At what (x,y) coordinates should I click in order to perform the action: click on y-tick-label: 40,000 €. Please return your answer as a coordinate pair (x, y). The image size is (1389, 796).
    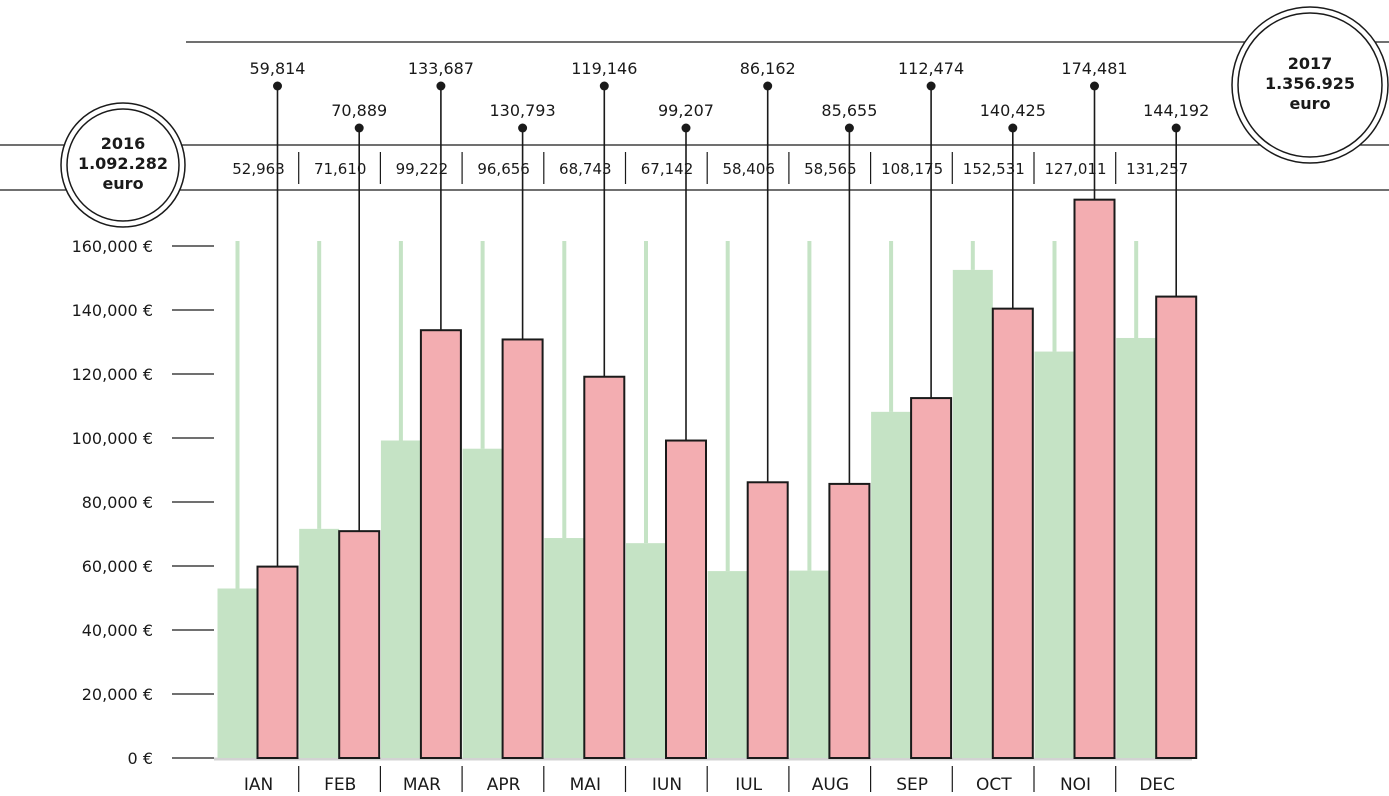
    Looking at the image, I should click on (117, 630).